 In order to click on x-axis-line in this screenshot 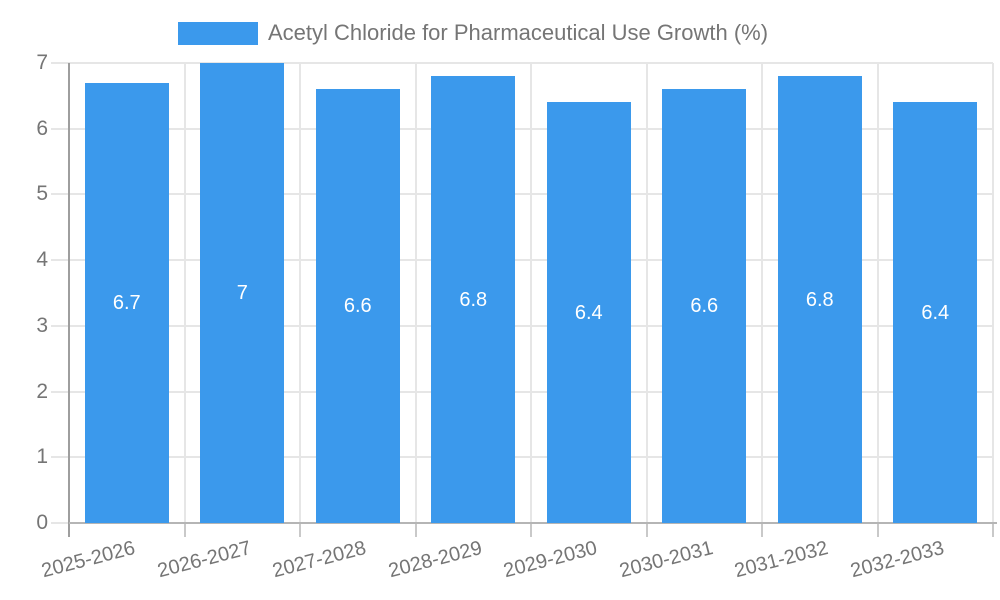, I will do `click(533, 523)`.